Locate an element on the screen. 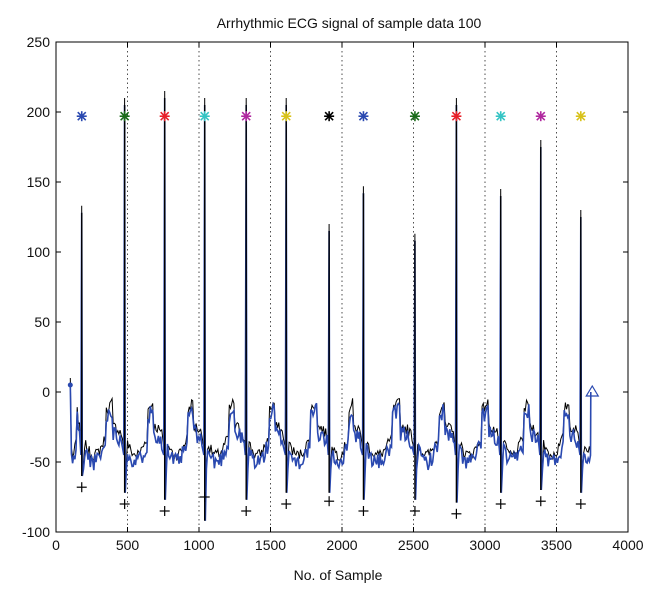 Image resolution: width=666 pixels, height=603 pixels. x-tick-label: 3500 is located at coordinates (556, 545).